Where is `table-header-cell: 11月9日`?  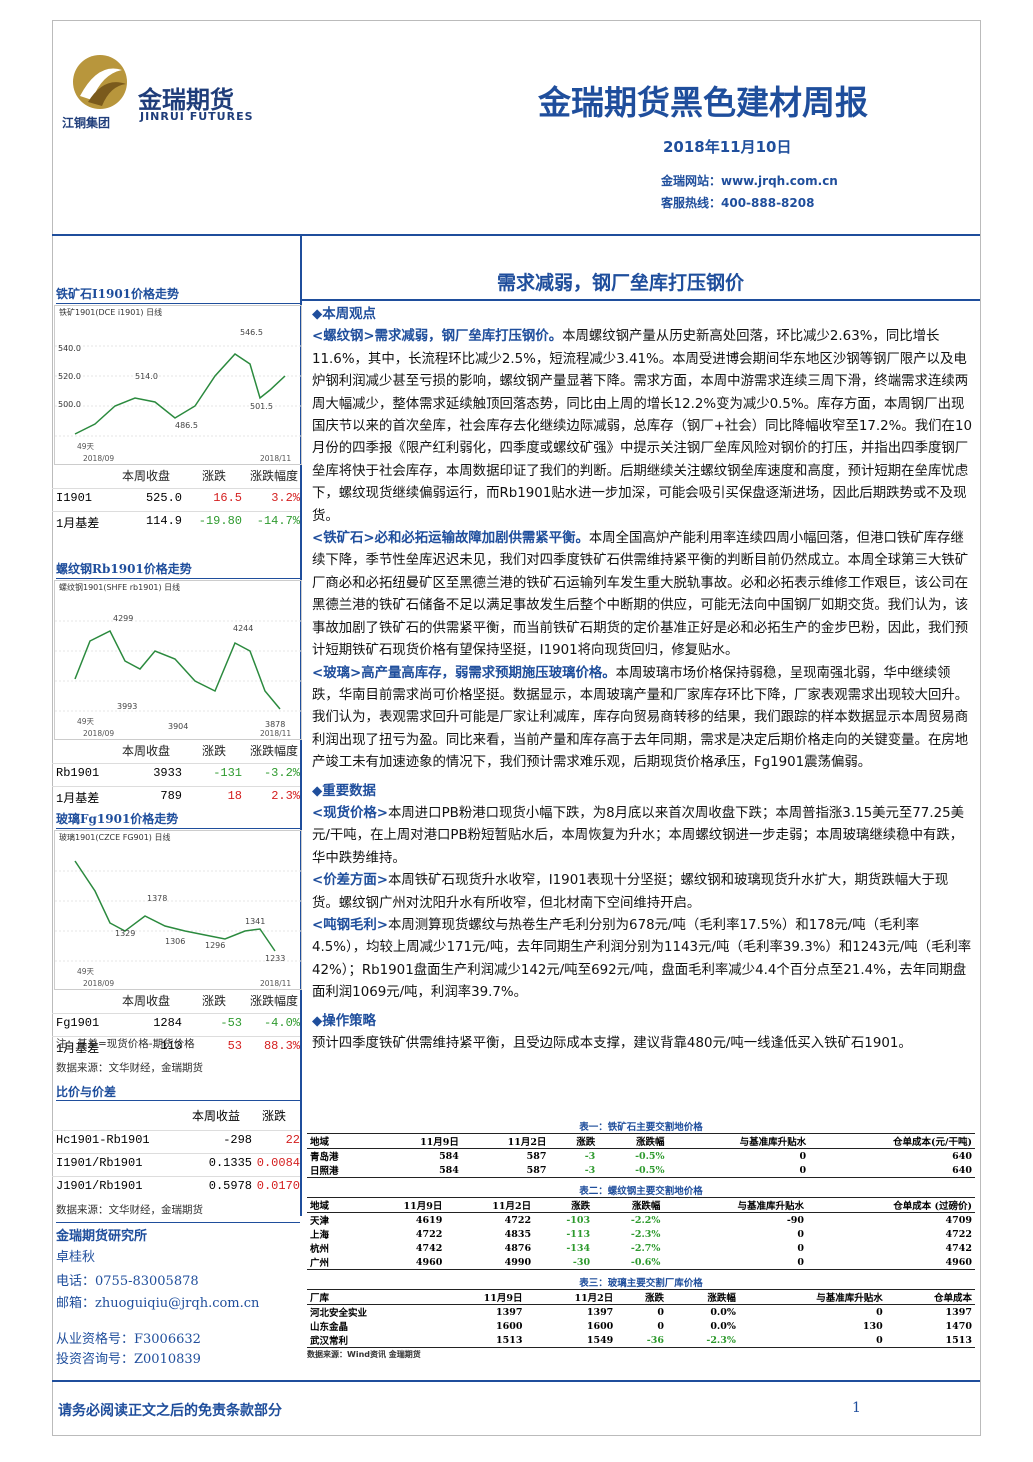 table-header-cell: 11月9日 is located at coordinates (418, 1141).